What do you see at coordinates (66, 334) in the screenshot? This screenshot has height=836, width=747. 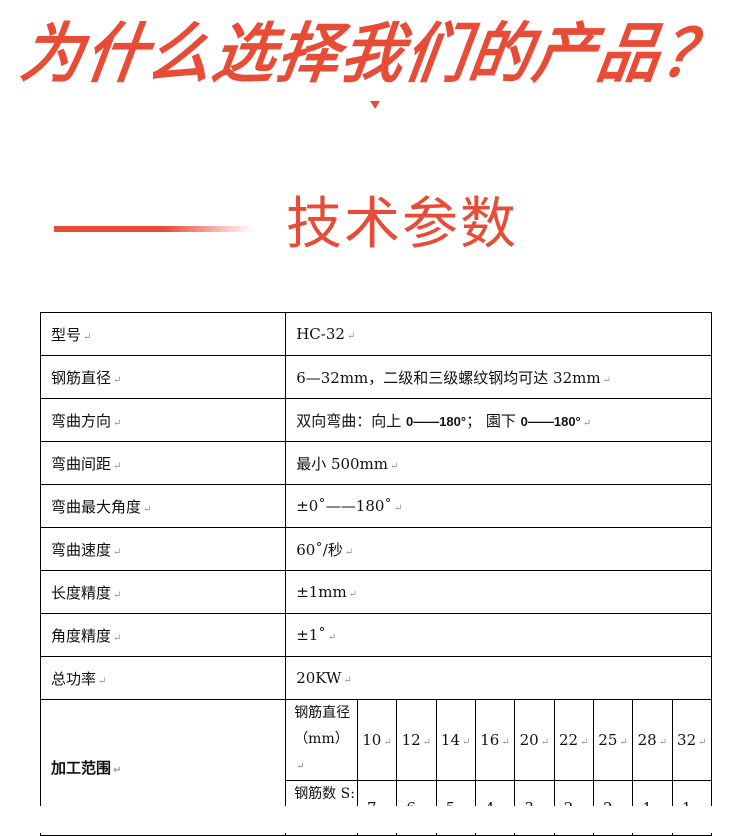 I see `spec-label: 型号` at bounding box center [66, 334].